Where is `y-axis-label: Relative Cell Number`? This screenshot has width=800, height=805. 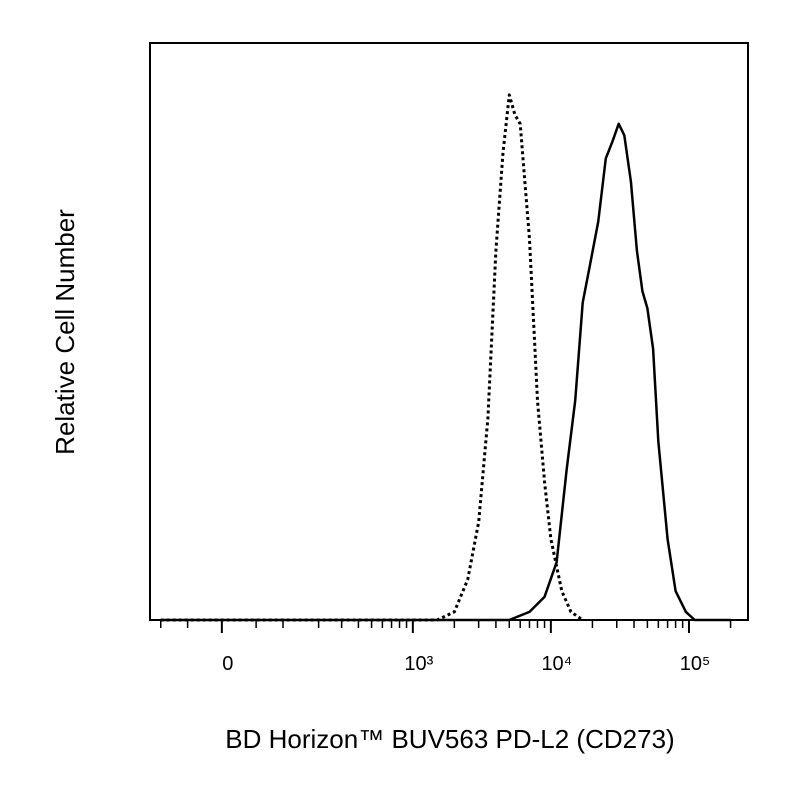
y-axis-label: Relative Cell Number is located at coordinates (65, 332).